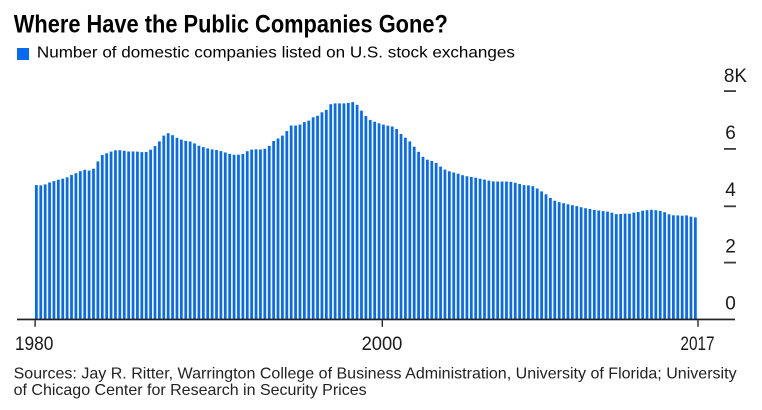 Image resolution: width=762 pixels, height=410 pixels. Describe the element at coordinates (382, 344) in the screenshot. I see `svg-text: 2000` at that location.